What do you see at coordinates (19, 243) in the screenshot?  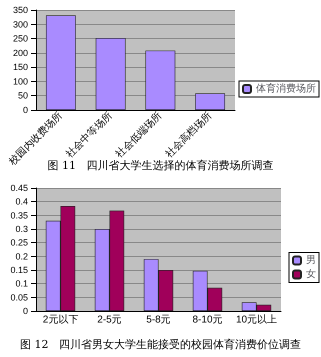 I see `y-tick-label: 0.25` at bounding box center [19, 243].